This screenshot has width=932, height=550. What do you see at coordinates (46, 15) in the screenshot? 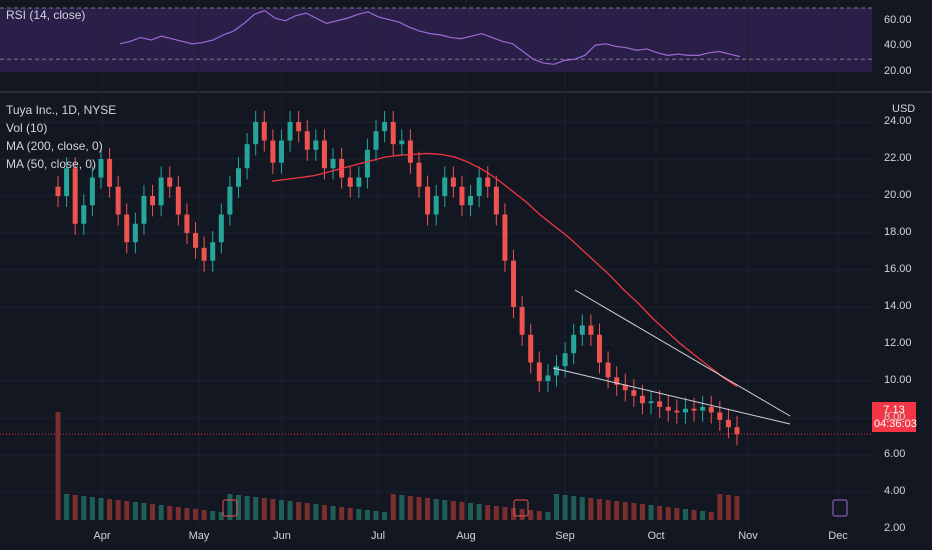
I see `rsi-legend: RSI (14, close)` at bounding box center [46, 15].